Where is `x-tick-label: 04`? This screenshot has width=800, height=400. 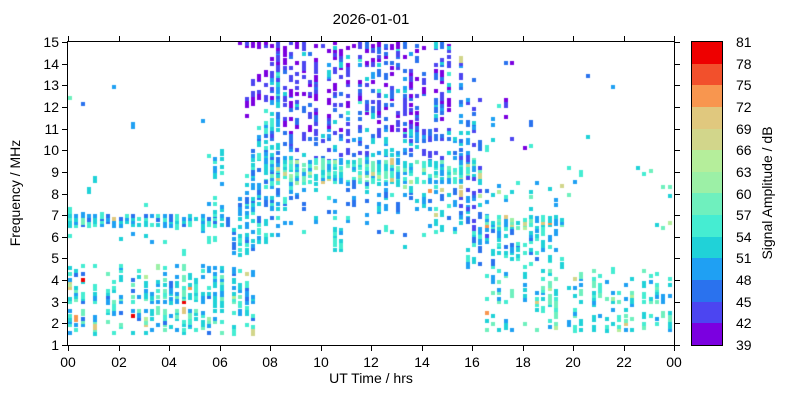 x-tick-label: 04 is located at coordinates (169, 362).